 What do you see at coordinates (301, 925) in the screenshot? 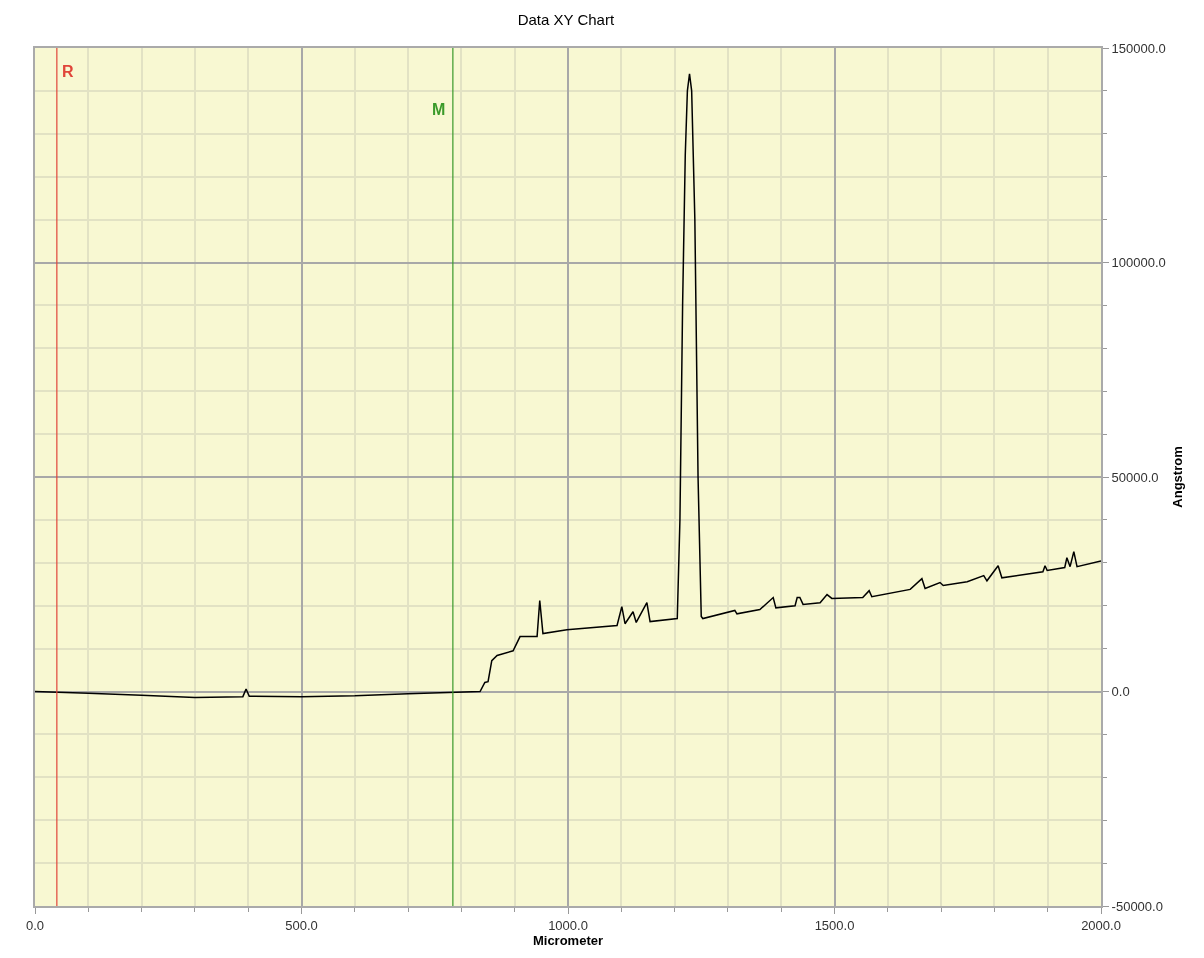
I see `x-tick-label: 500.0` at bounding box center [301, 925].